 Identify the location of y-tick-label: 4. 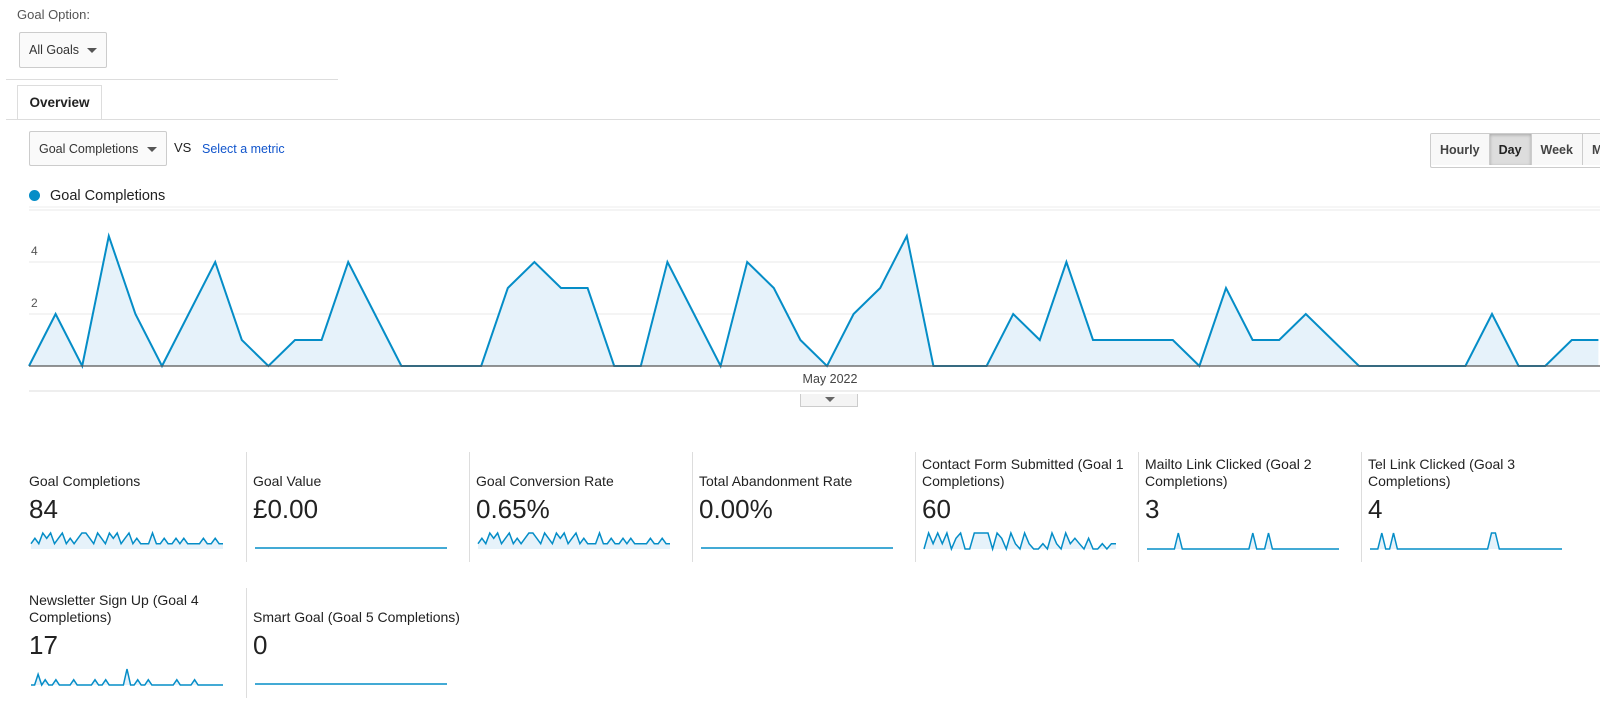
(34, 251).